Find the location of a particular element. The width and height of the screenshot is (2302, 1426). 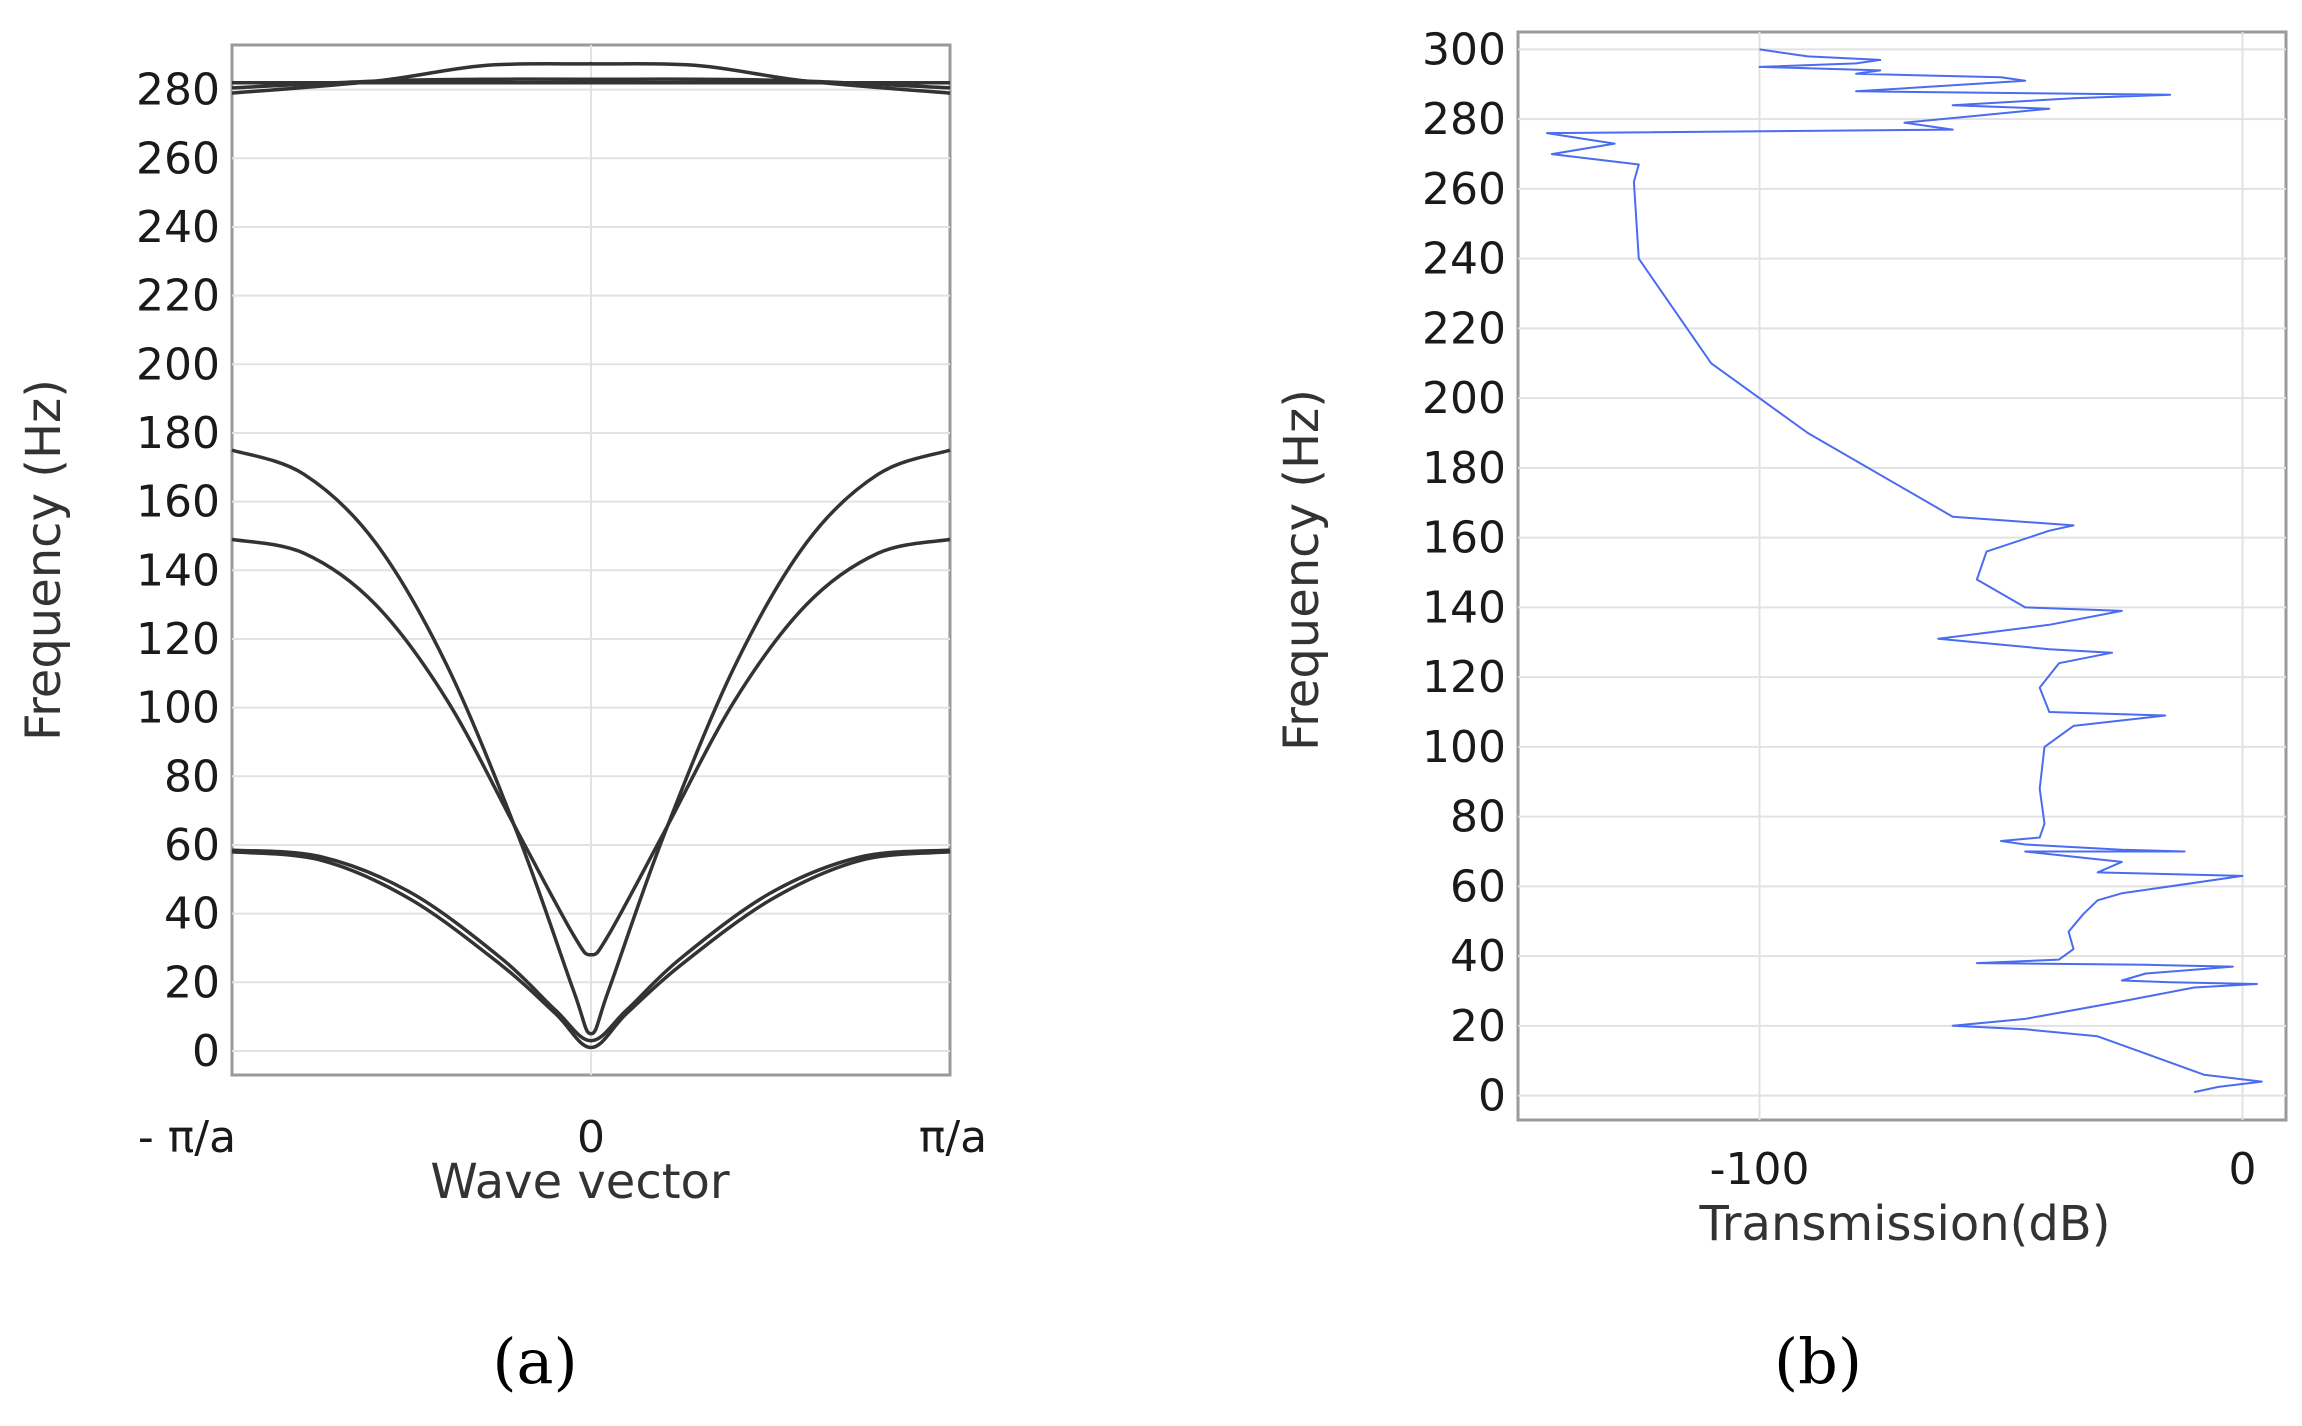

panel-b-x-tick-label: 0 is located at coordinates (2243, 1169).